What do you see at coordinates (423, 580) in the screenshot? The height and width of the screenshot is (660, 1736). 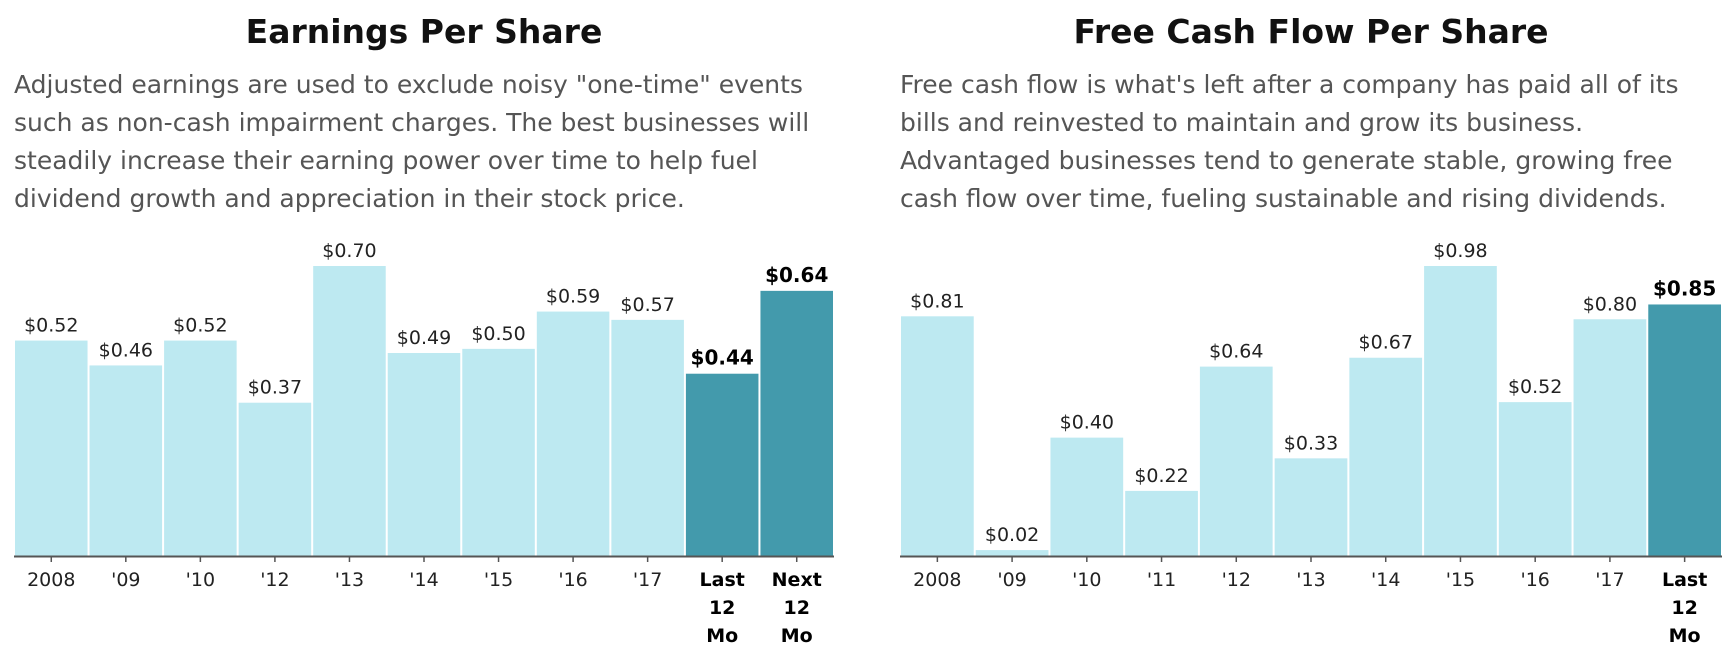 I see `eps-x-tick-label: '14` at bounding box center [423, 580].